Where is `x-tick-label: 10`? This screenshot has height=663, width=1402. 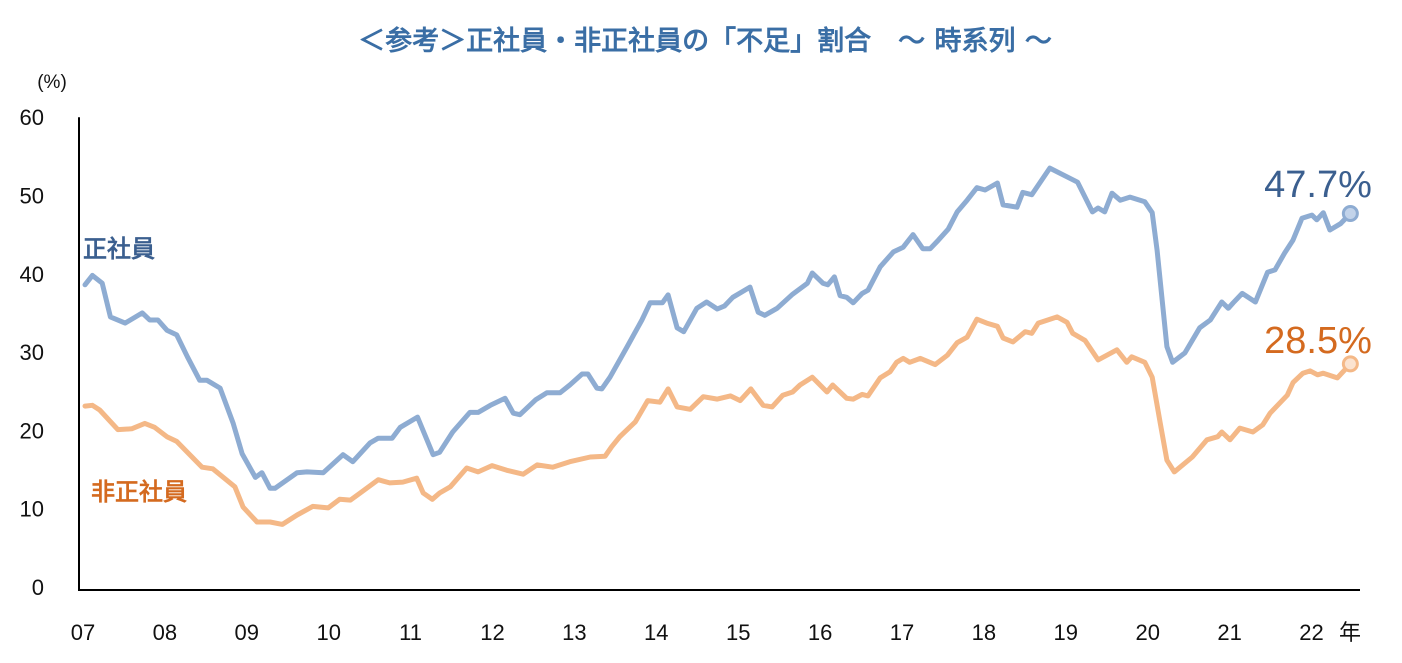 x-tick-label: 10 is located at coordinates (328, 632).